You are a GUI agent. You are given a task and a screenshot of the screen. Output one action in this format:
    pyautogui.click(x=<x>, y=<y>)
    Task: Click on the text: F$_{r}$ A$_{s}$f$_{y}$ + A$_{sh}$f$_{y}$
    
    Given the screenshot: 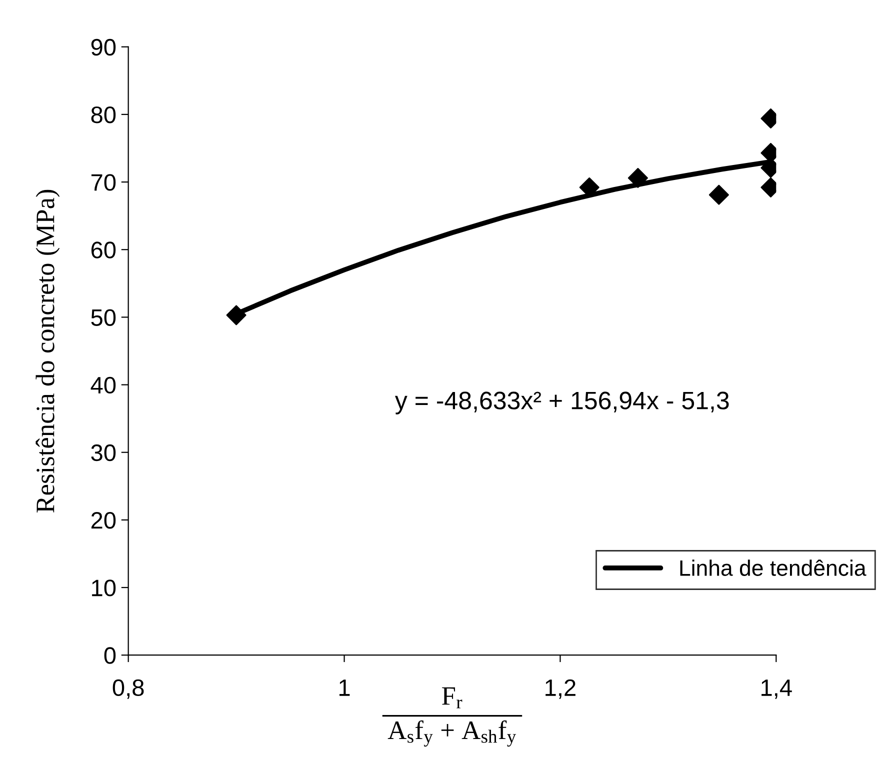 What is the action you would take?
    pyautogui.click(x=452, y=717)
    